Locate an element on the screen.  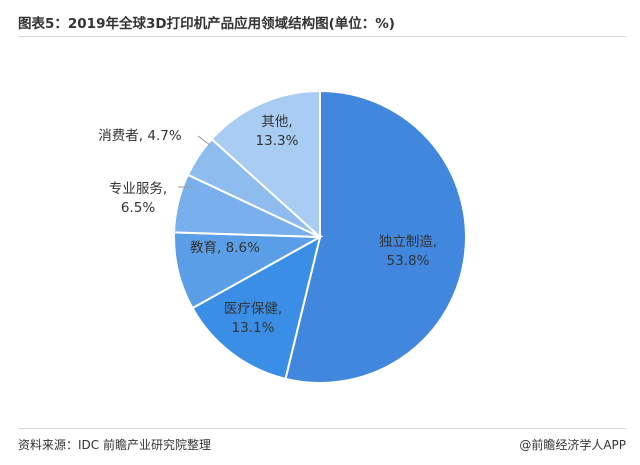
slice-label-6: 其他, 13.3% is located at coordinates (277, 131).